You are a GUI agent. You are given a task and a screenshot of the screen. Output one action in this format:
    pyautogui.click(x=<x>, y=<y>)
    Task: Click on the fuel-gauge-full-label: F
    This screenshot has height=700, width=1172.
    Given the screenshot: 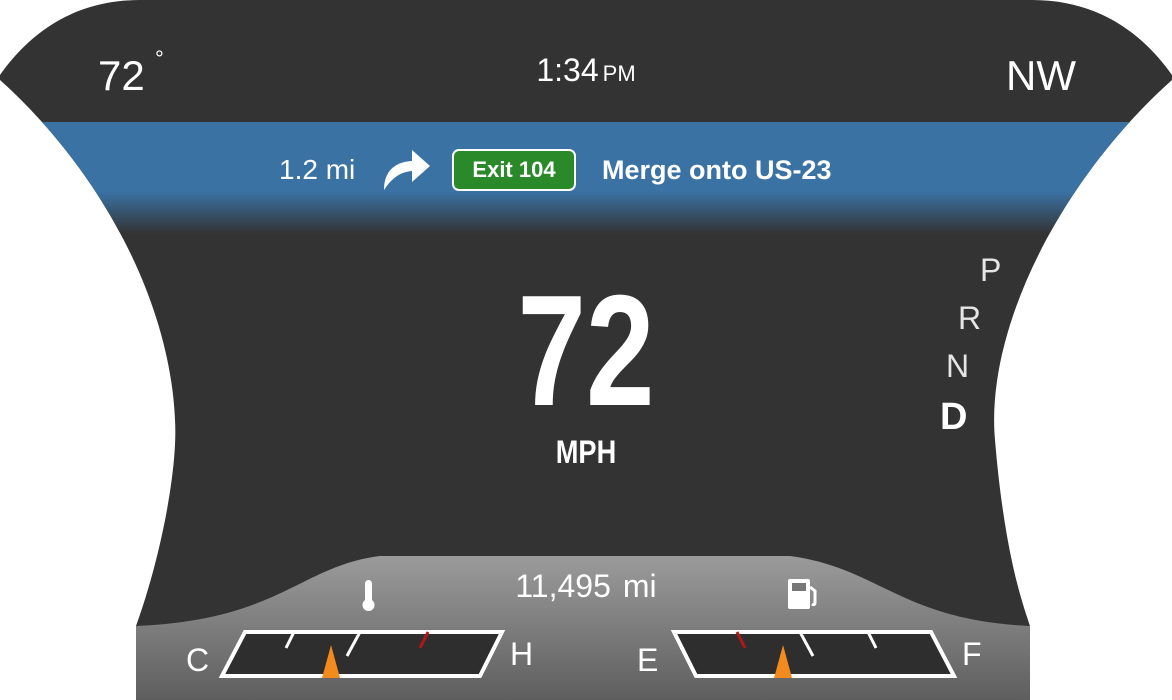 What is the action you would take?
    pyautogui.click(x=972, y=654)
    